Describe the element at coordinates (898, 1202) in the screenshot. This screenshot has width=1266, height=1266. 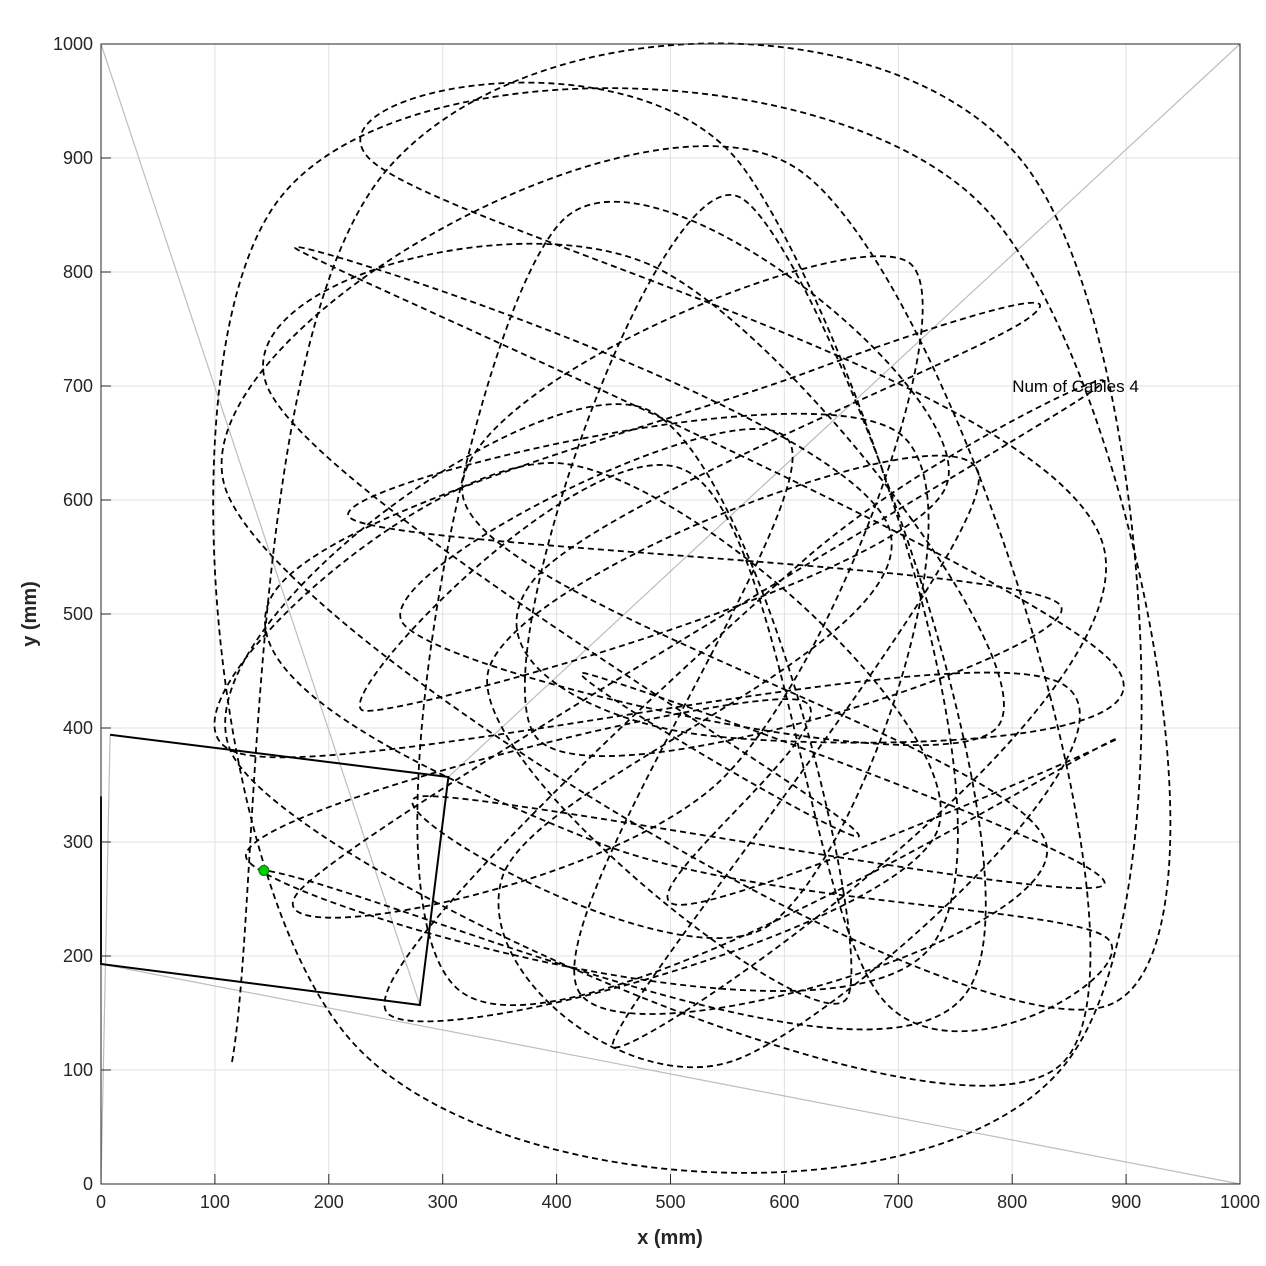
I see `x-tick-label: 700` at that location.